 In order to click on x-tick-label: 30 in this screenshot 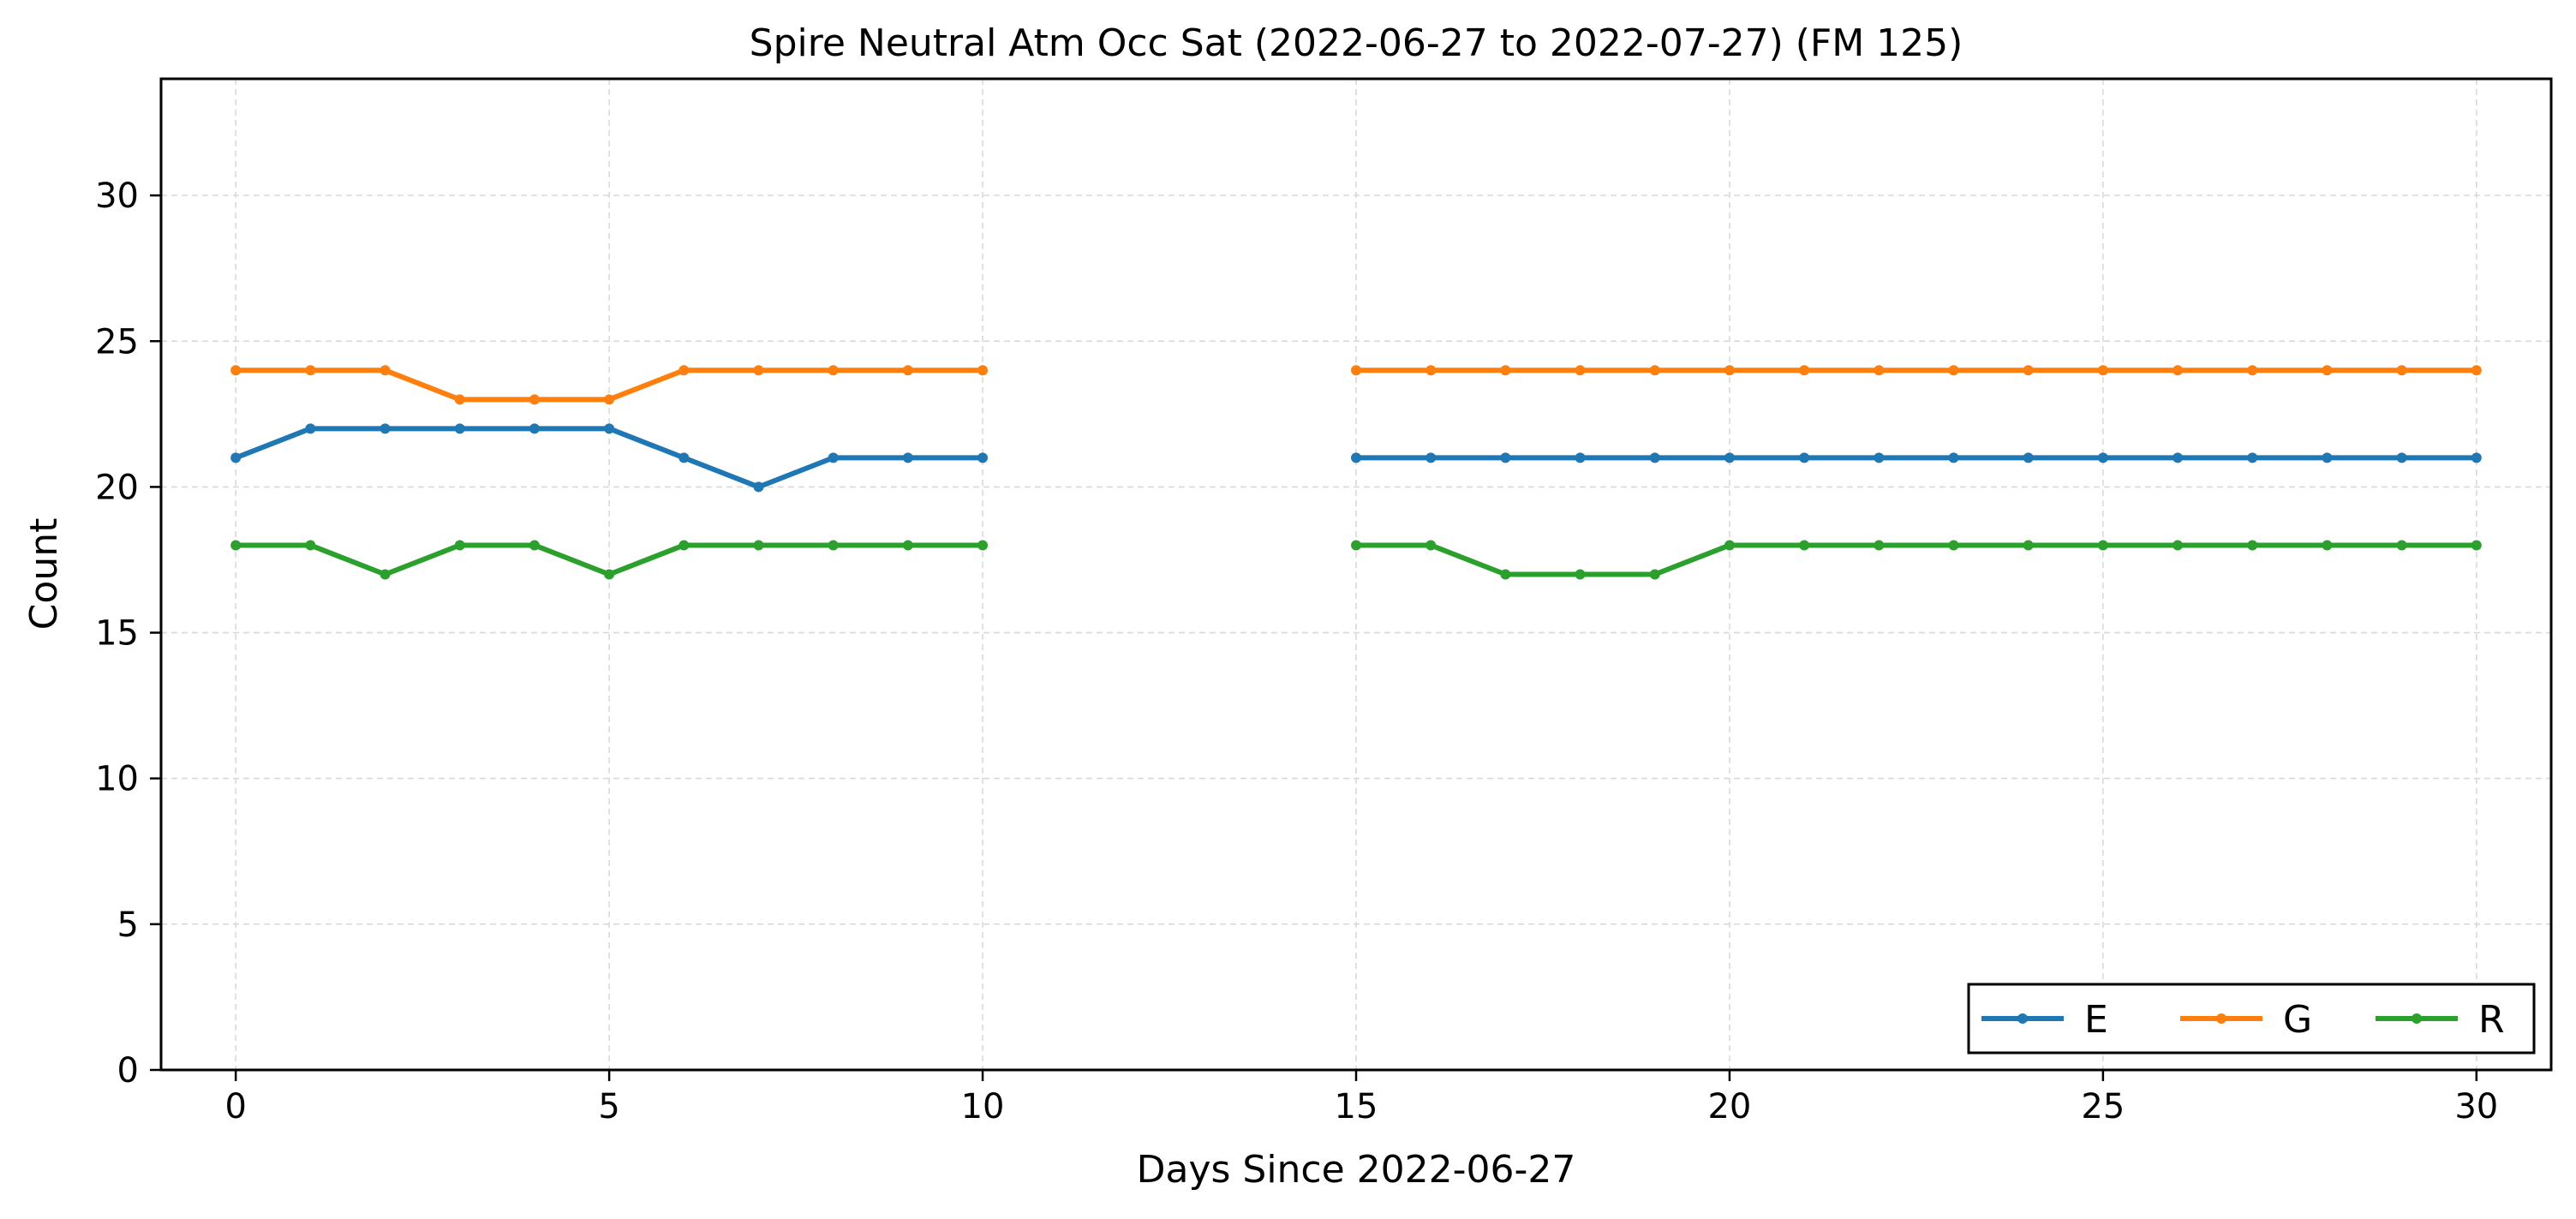, I will do `click(2476, 1107)`.